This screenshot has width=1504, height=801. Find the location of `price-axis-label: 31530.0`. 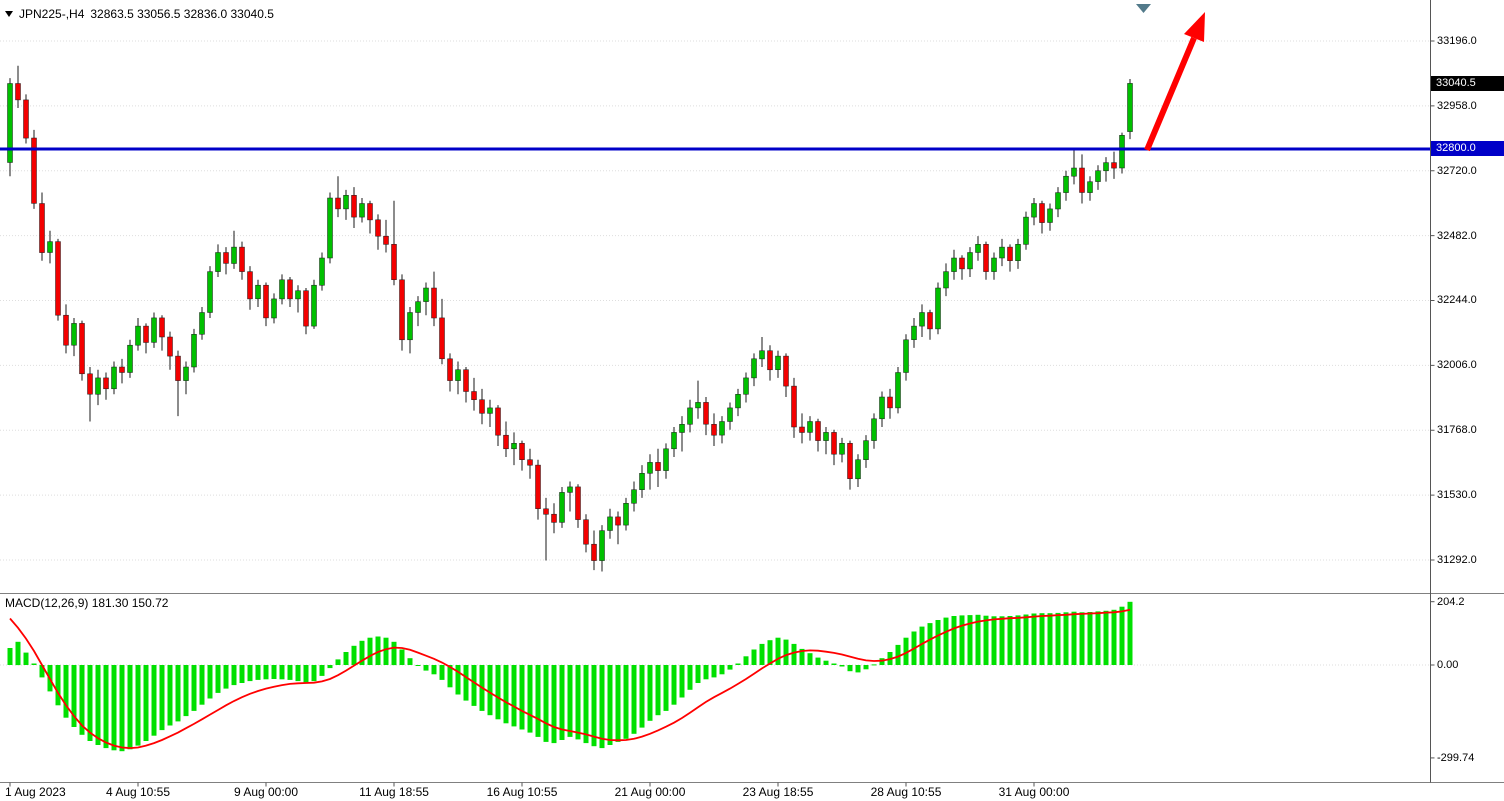

price-axis-label: 31530.0 is located at coordinates (1457, 495).